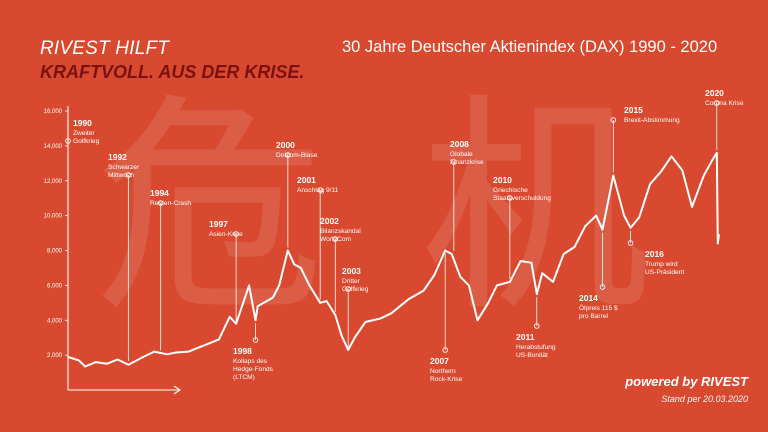 Image resolution: width=768 pixels, height=432 pixels. I want to click on annotation-text: Corona Krise, so click(724, 103).